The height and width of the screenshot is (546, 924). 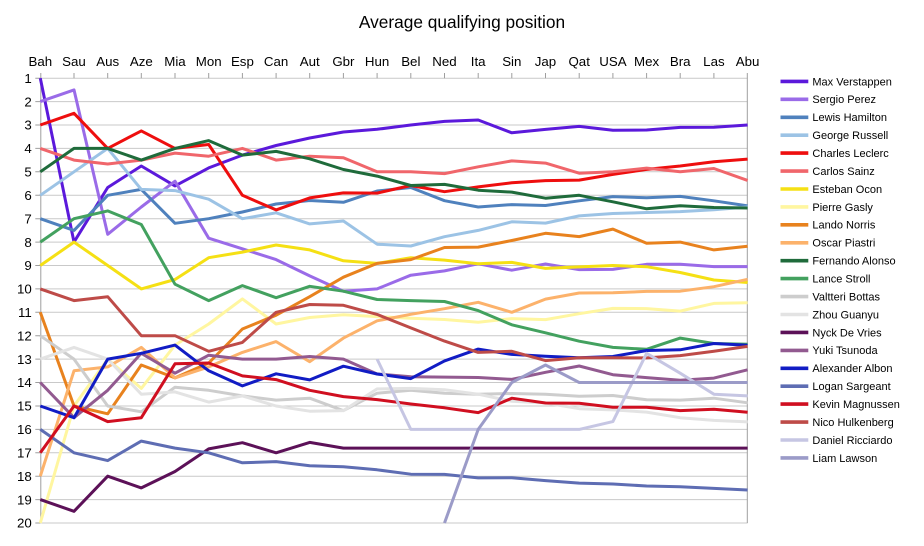 I want to click on svg-text: 19, so click(x=24, y=499).